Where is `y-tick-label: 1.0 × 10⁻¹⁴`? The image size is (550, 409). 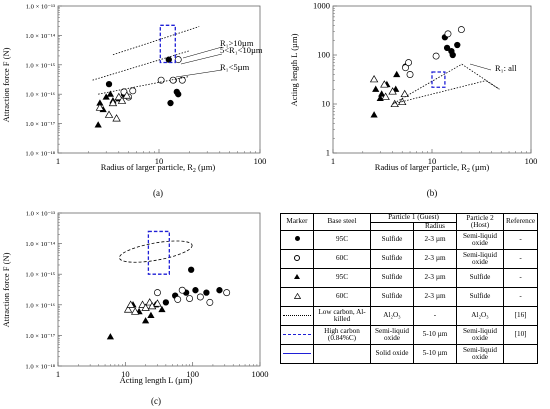 y-tick-label: 1.0 × 10⁻¹⁴ is located at coordinates (40, 244).